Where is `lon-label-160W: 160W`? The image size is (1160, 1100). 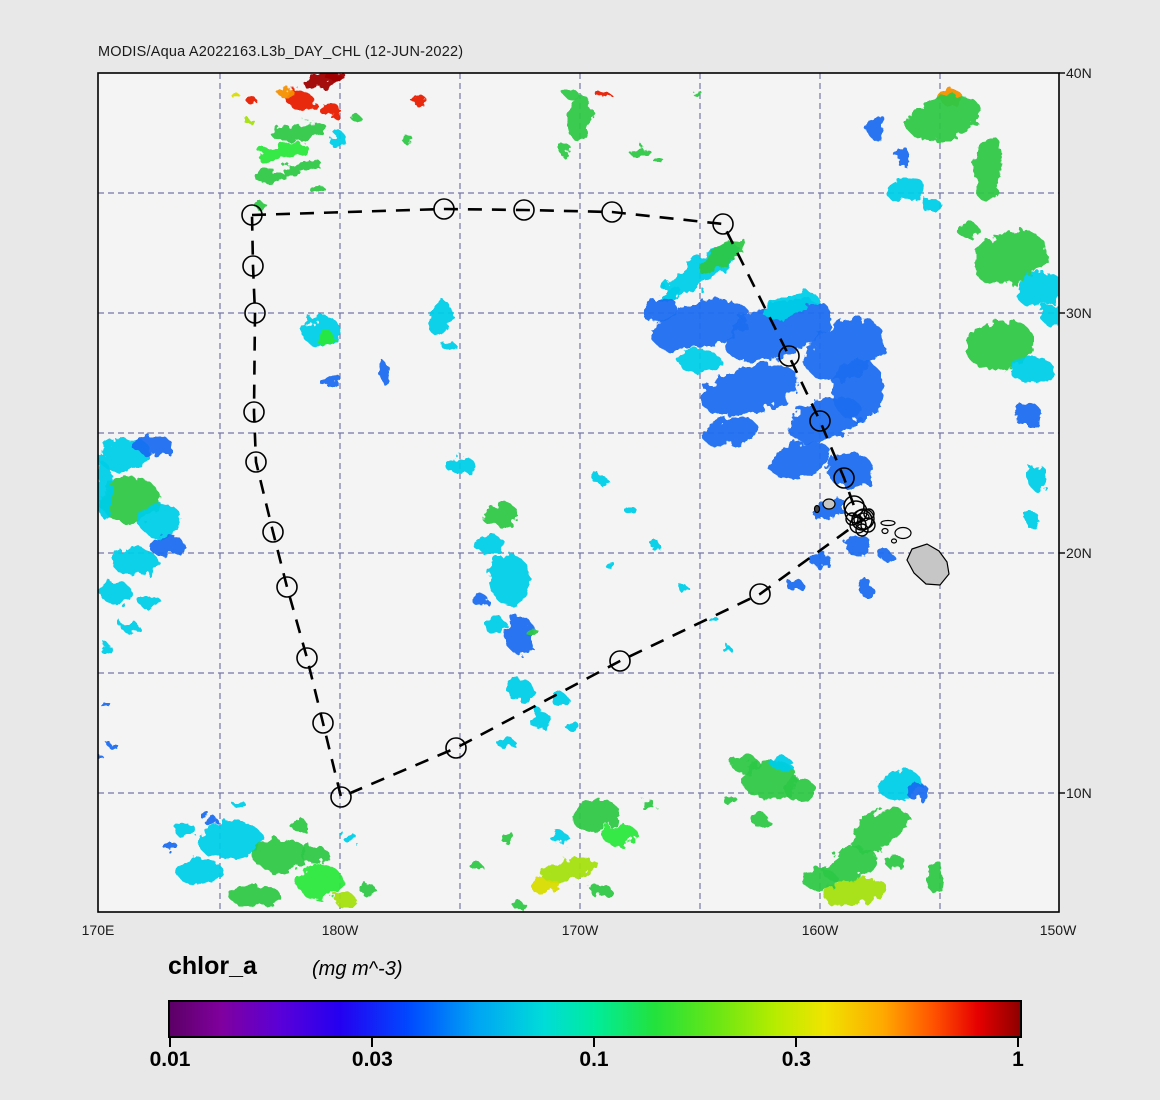
lon-label-160W: 160W is located at coordinates (820, 930).